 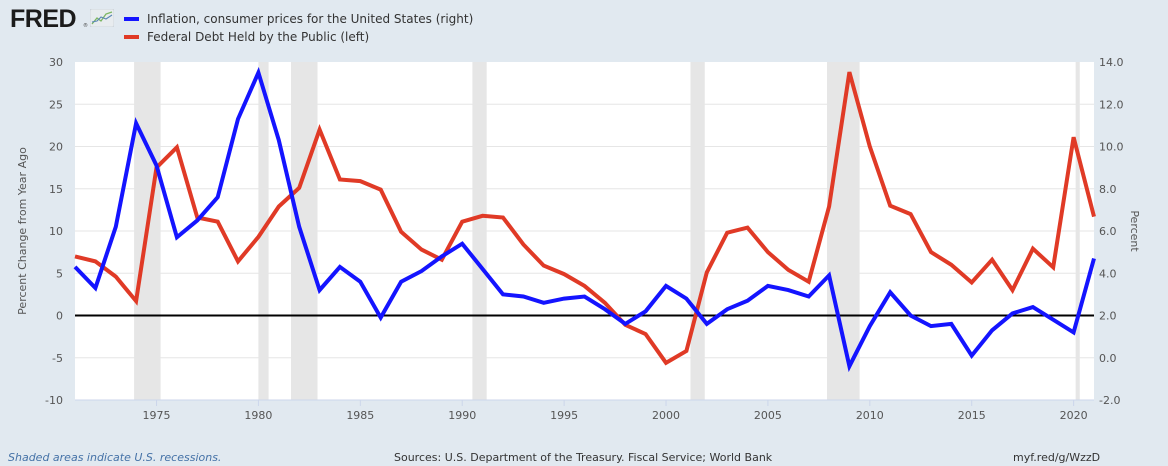 I want to click on recession-note: Shaded areas indicate U.S. recessions., so click(x=115, y=457).